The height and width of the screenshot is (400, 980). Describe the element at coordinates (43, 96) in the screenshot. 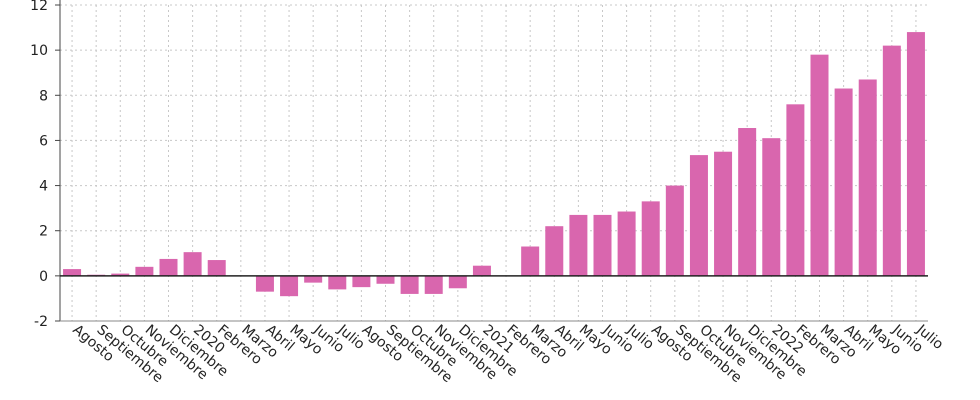

I see `y-tick-label: 8` at that location.